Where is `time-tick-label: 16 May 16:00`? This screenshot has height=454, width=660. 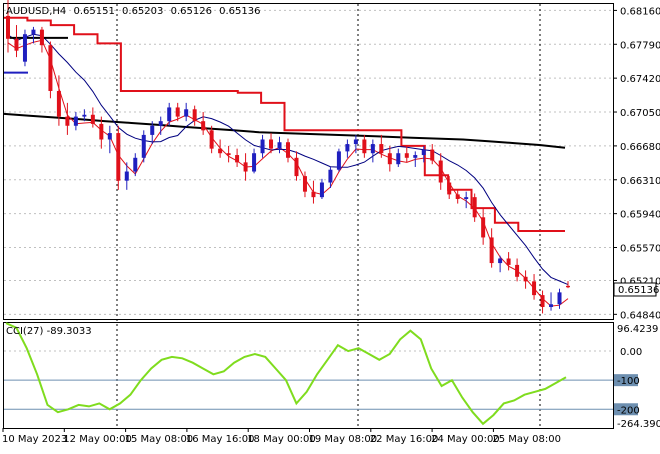 time-tick-label: 16 May 16:00 is located at coordinates (220, 439).